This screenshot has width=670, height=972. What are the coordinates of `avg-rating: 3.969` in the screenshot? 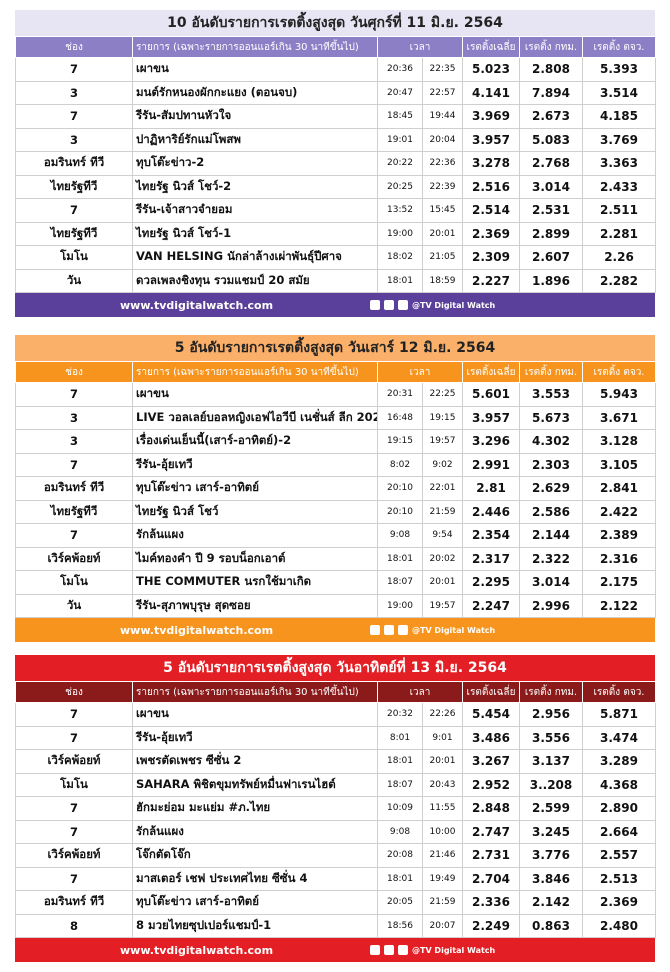 It's located at (491, 116).